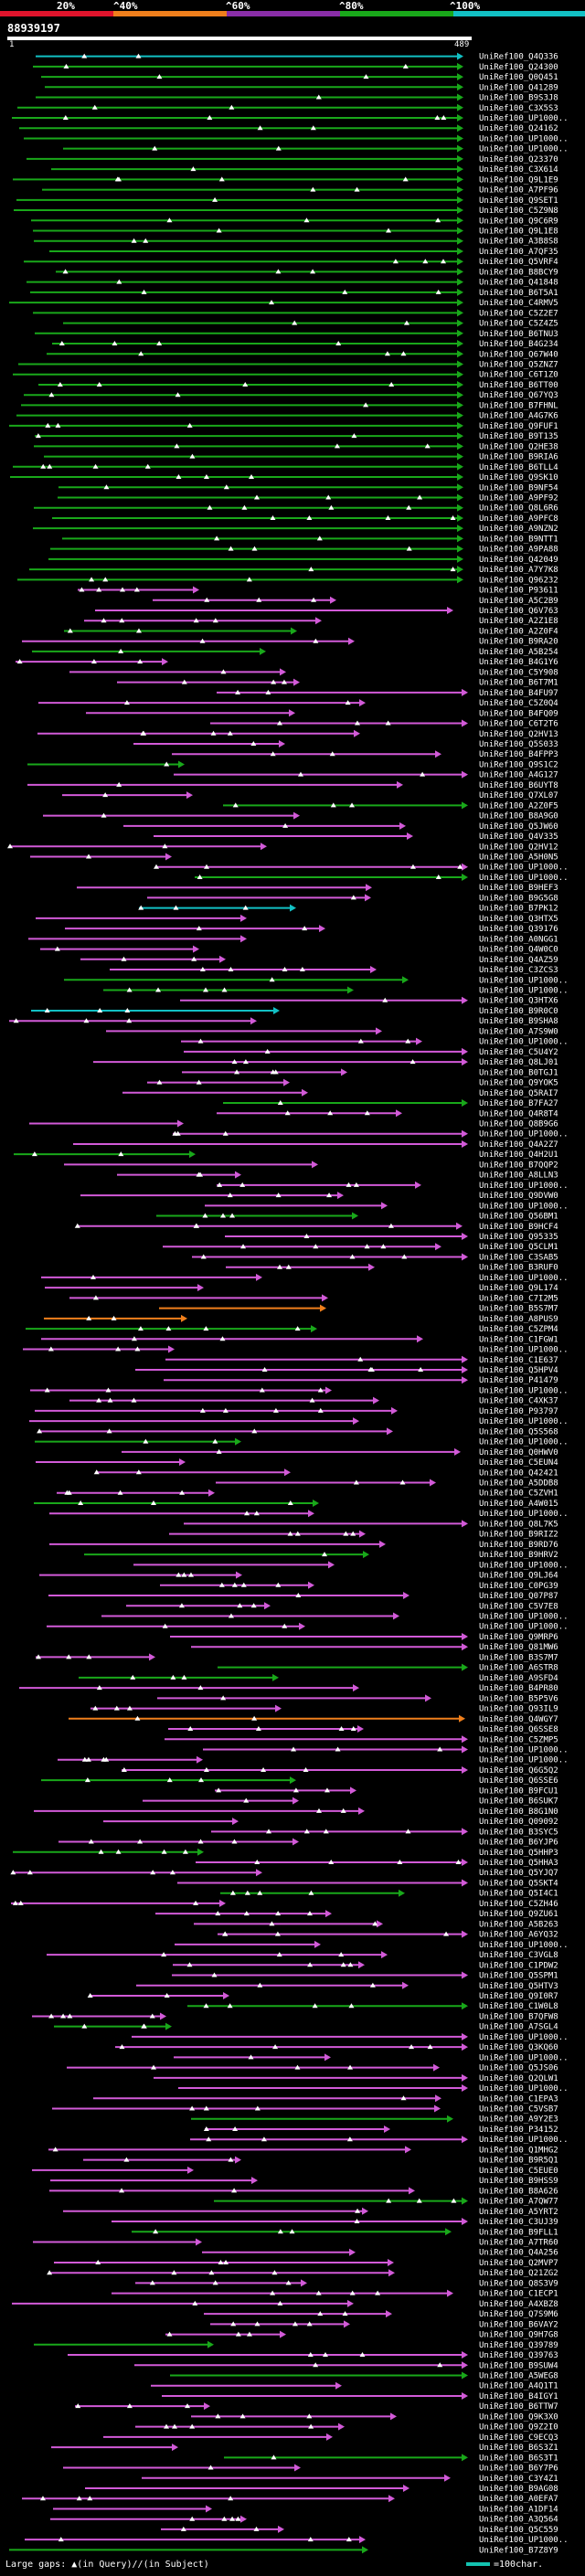 Image resolution: width=585 pixels, height=2576 pixels. I want to click on hit-label: UniRef100_A7QW77, so click(518, 2202).